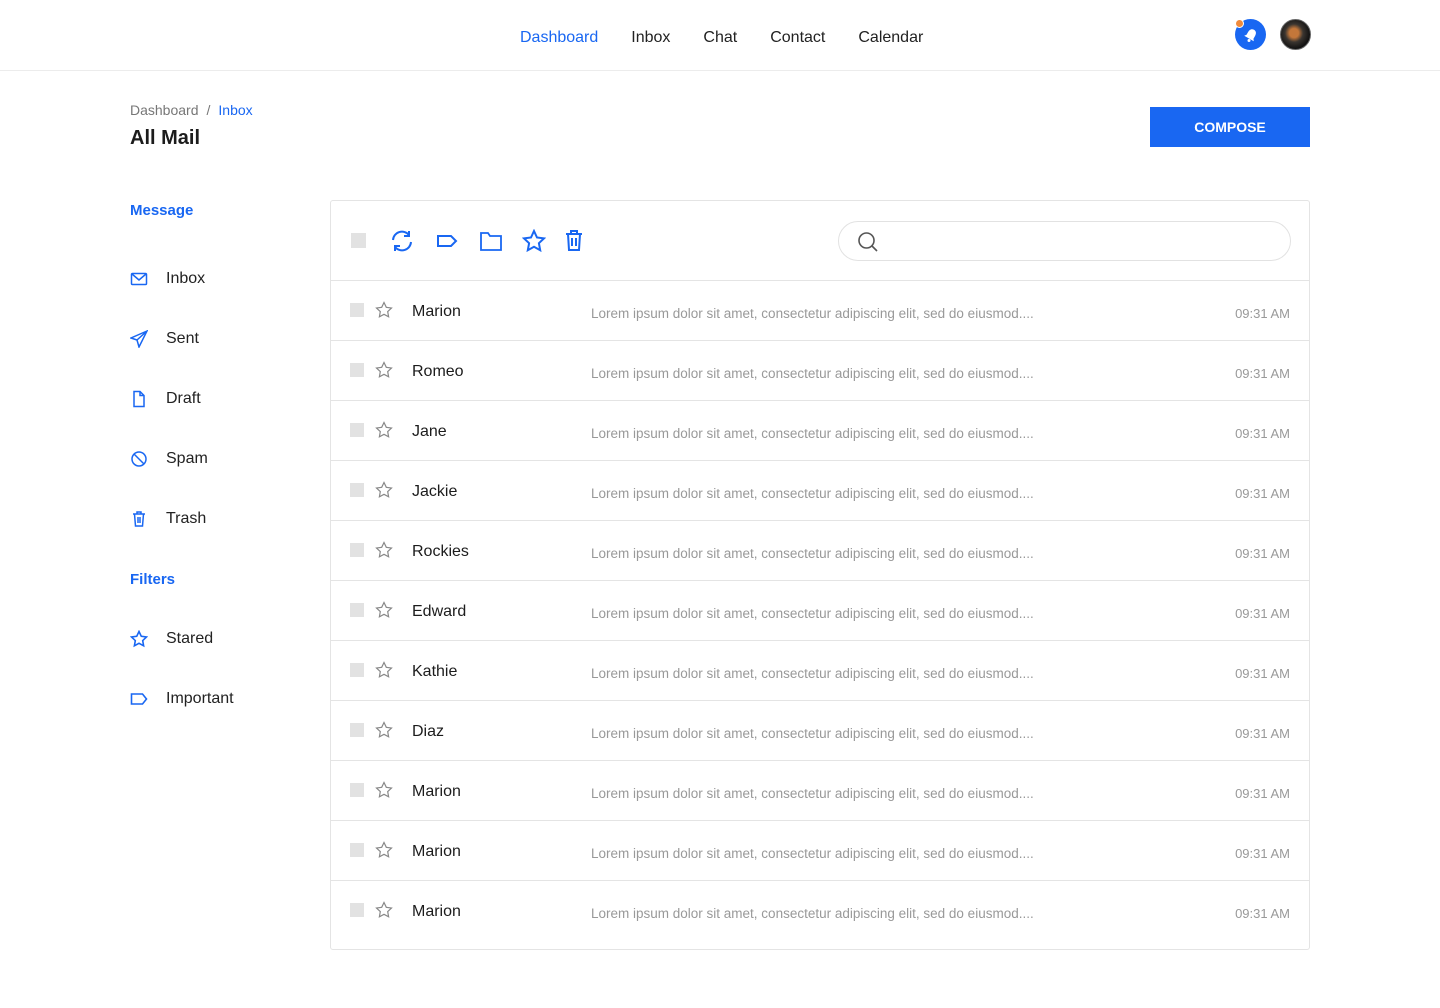  I want to click on sidebar-item-spam: Spam, so click(169, 459).